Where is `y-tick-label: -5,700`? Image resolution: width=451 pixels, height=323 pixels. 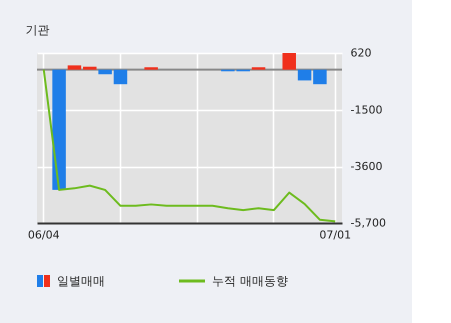
y-tick-label: -5,700 is located at coordinates (368, 223).